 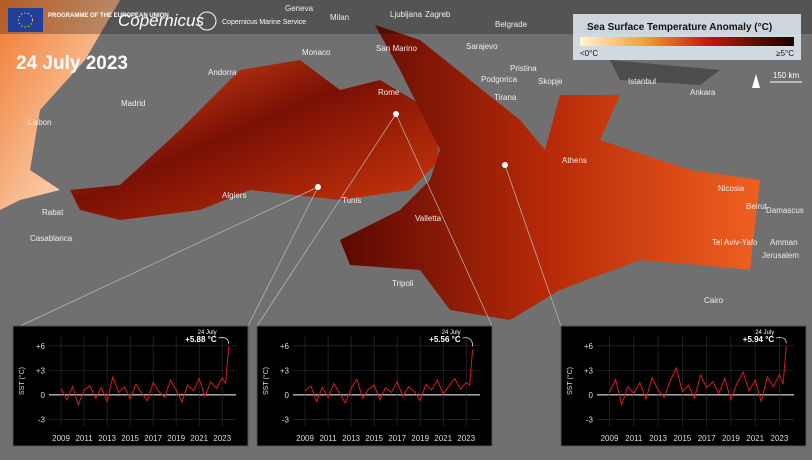 I want to click on city: Belgrade, so click(x=511, y=24).